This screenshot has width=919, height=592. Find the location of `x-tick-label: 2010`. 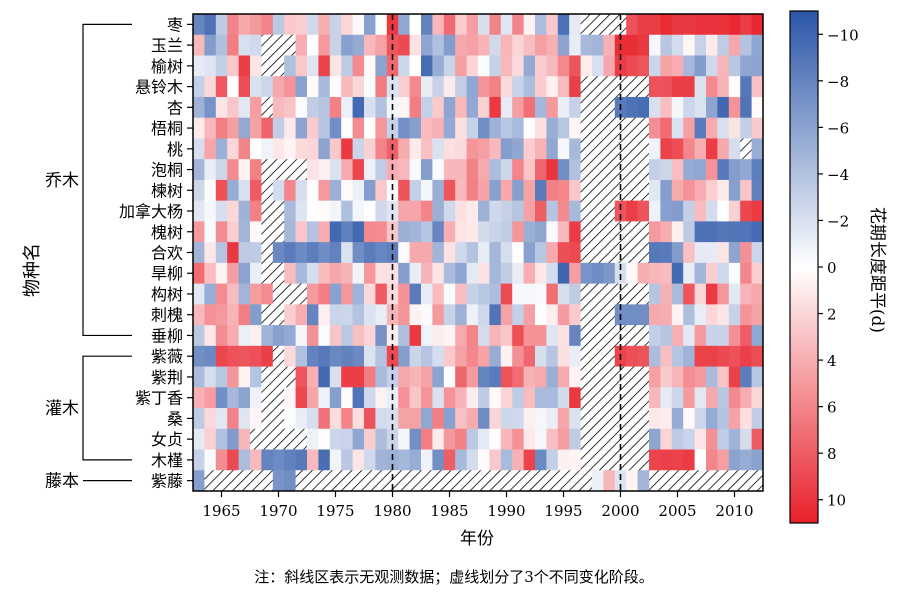

x-tick-label: 2010 is located at coordinates (734, 511).